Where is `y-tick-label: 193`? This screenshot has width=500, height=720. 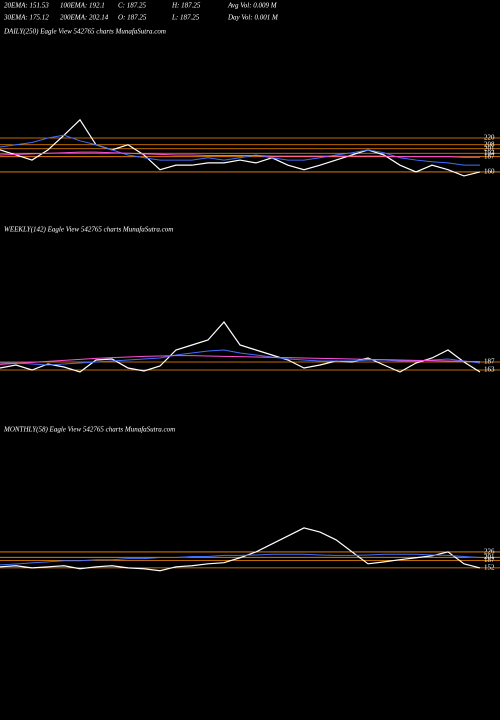
y-tick-label: 193 is located at coordinates (489, 153).